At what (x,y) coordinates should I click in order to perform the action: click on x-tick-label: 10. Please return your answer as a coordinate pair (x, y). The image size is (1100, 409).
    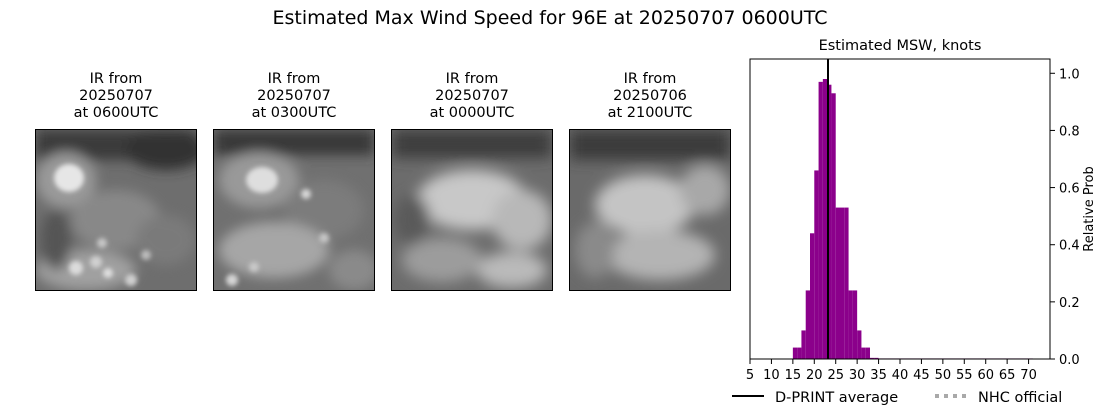
    Looking at the image, I should click on (771, 375).